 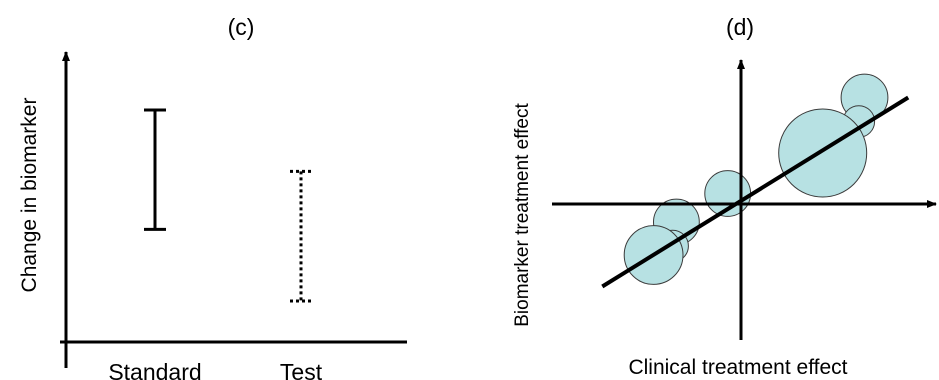 I want to click on panel-c-category-label-standard: Standard, so click(x=154, y=369).